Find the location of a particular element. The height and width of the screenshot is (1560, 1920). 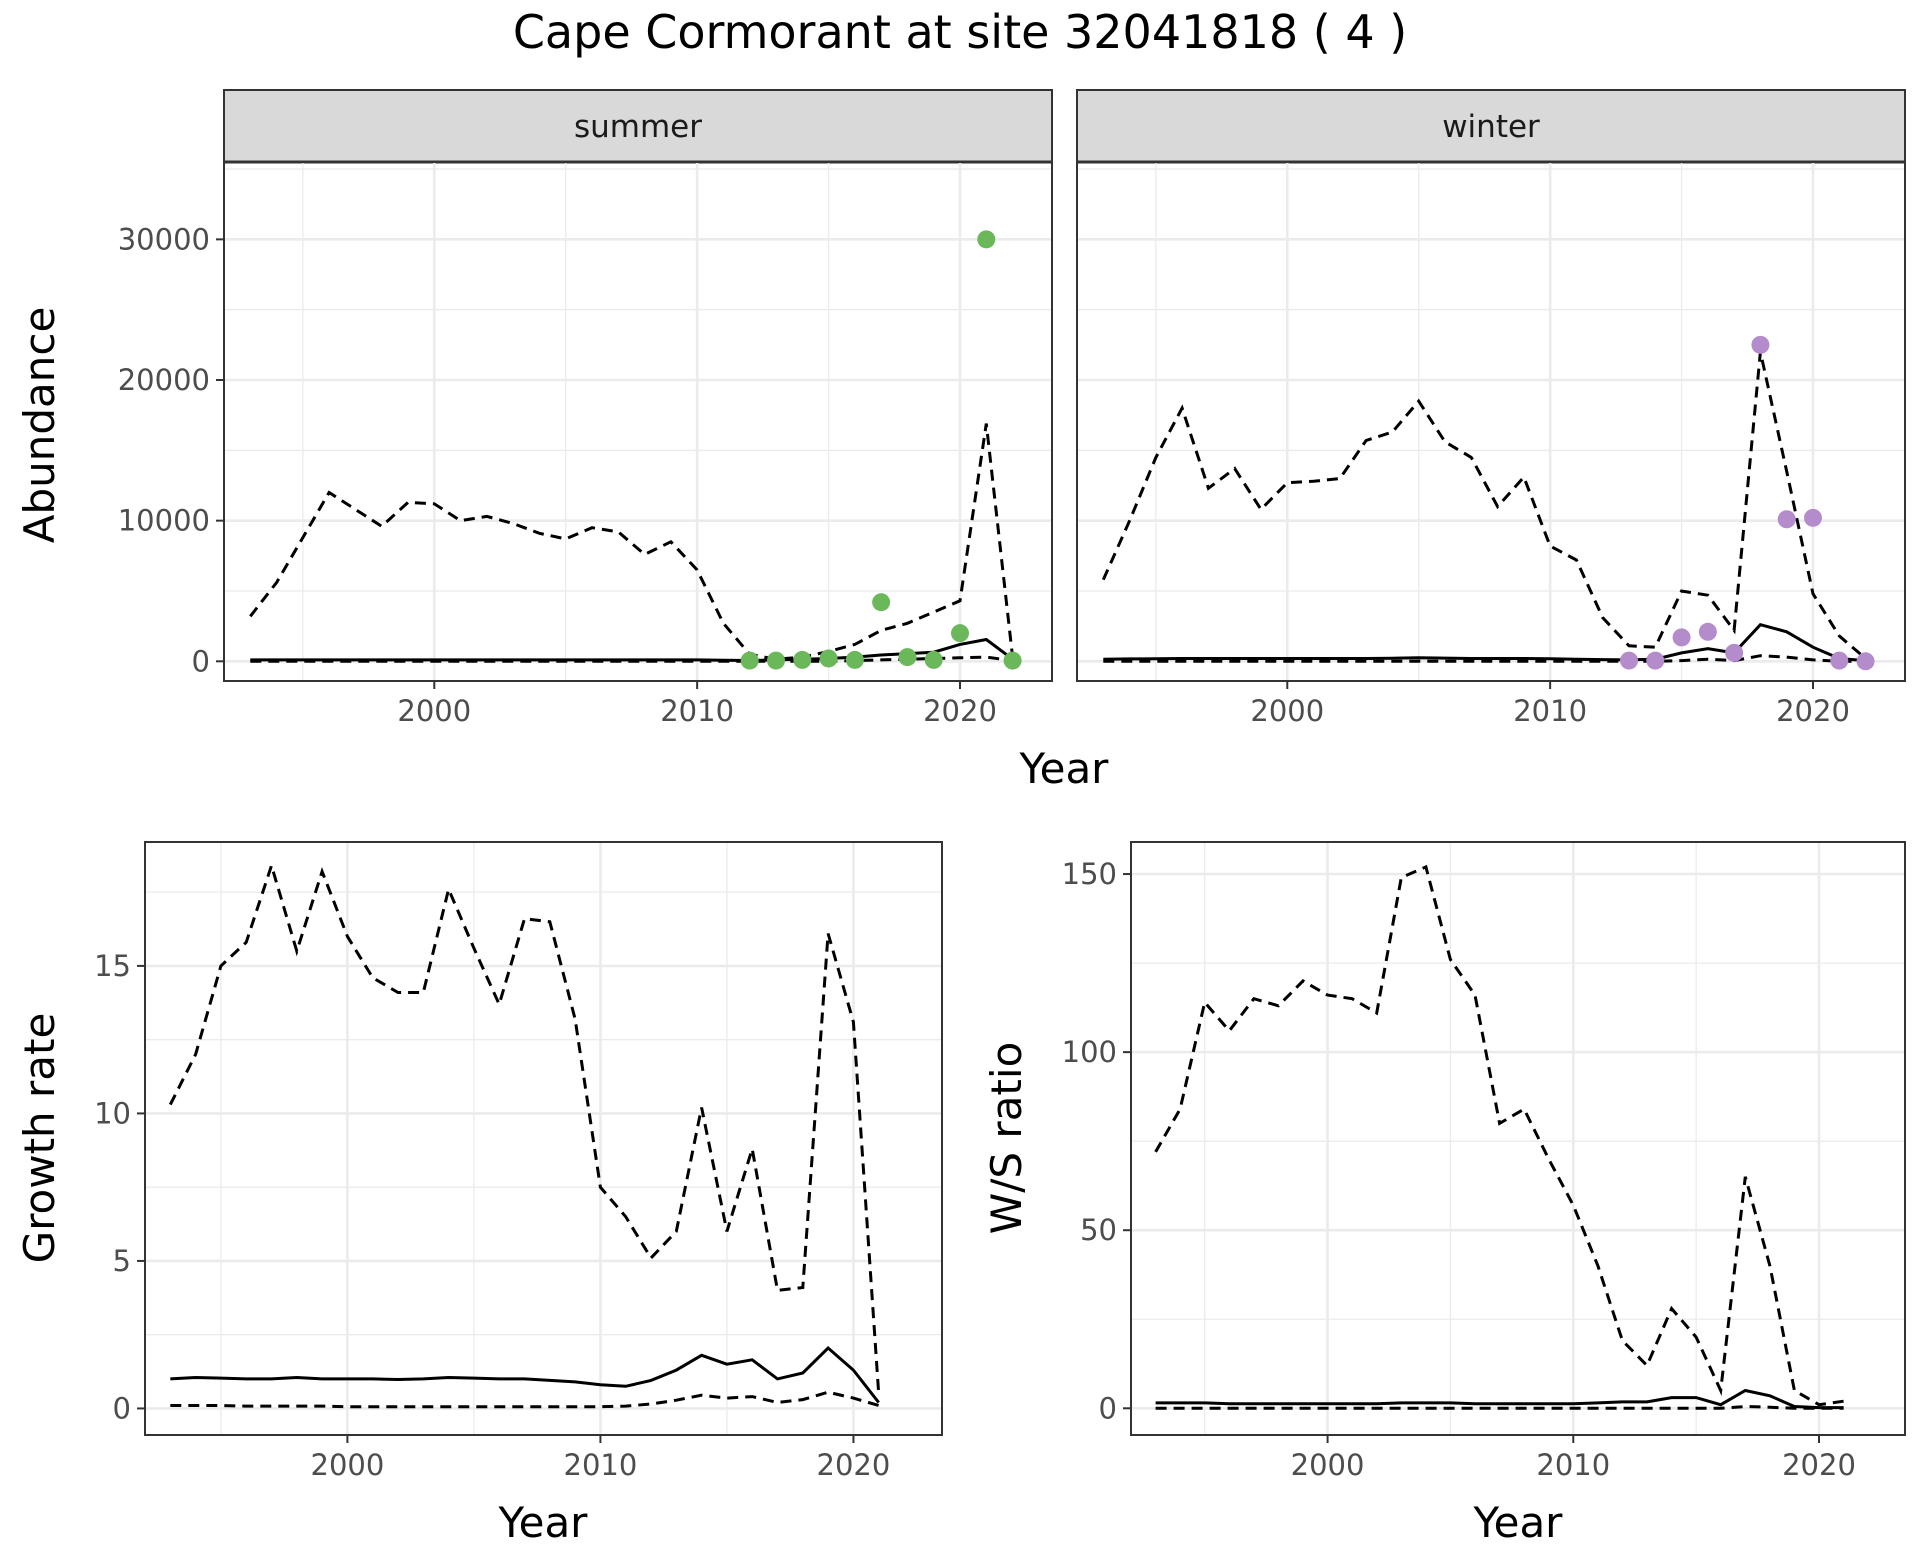

top-x-axis-title: Year is located at coordinates (1064, 768).